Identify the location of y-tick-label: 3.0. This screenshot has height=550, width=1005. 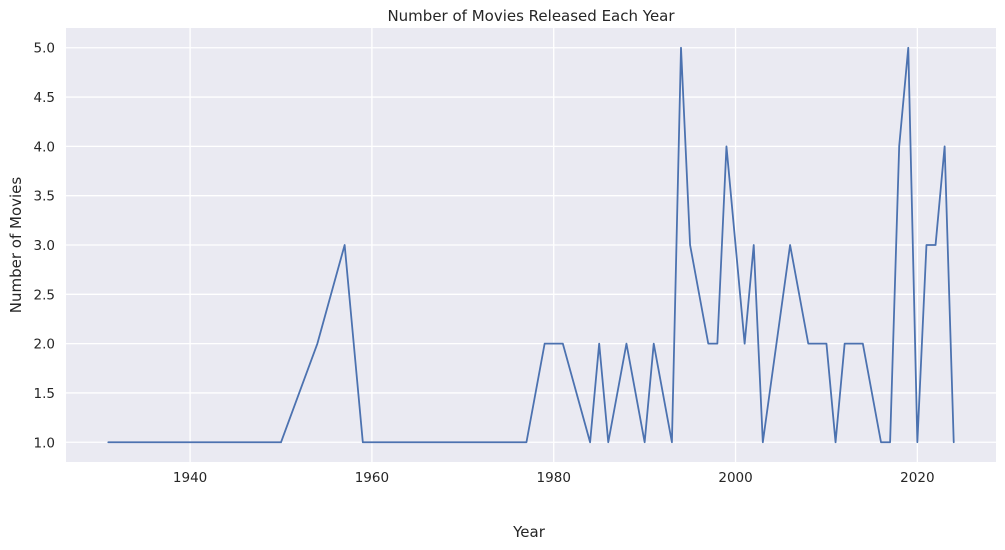
(44, 246).